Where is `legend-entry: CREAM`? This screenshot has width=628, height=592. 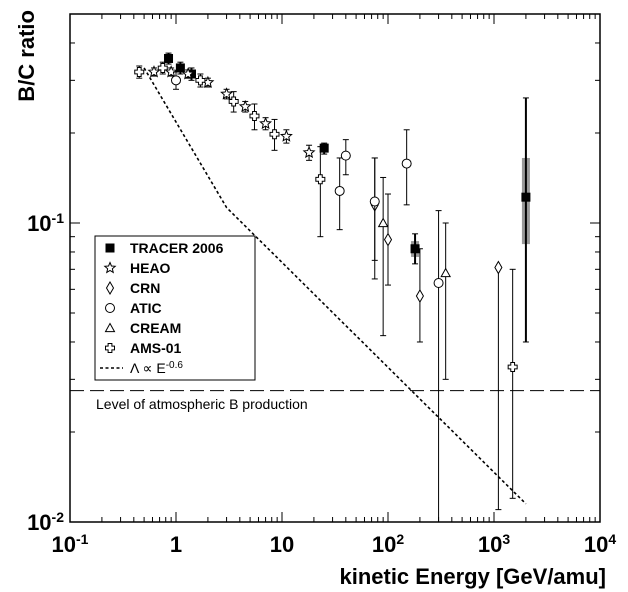 legend-entry: CREAM is located at coordinates (142, 328).